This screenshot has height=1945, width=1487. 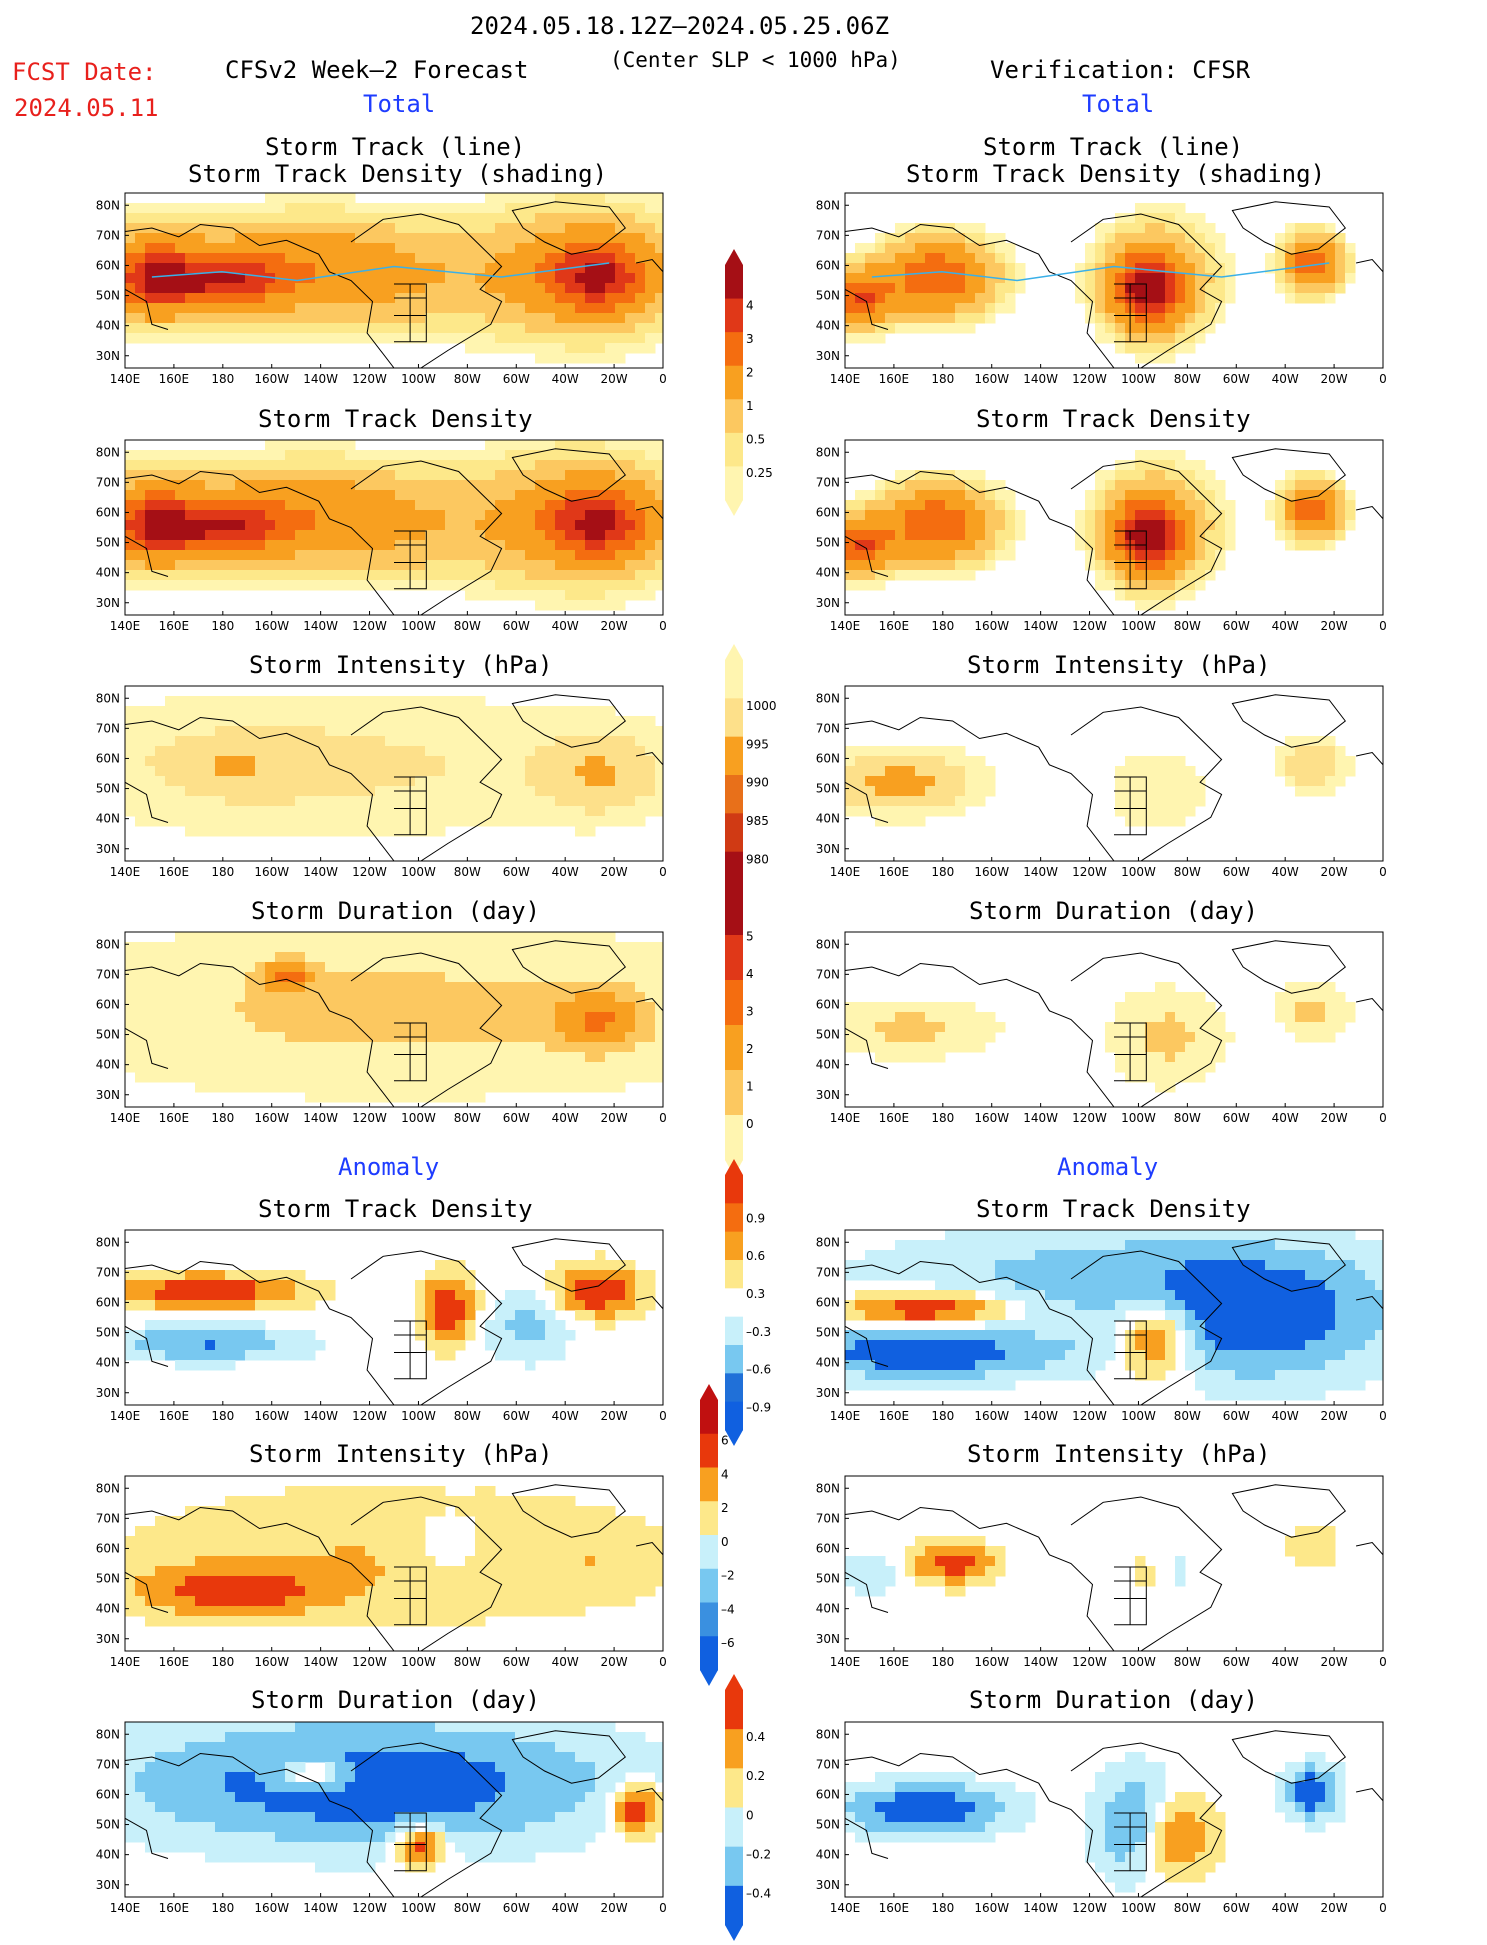 What do you see at coordinates (755, 60) in the screenshot?
I see `slp-criterion: (Center SLP < 1000 hPa)` at bounding box center [755, 60].